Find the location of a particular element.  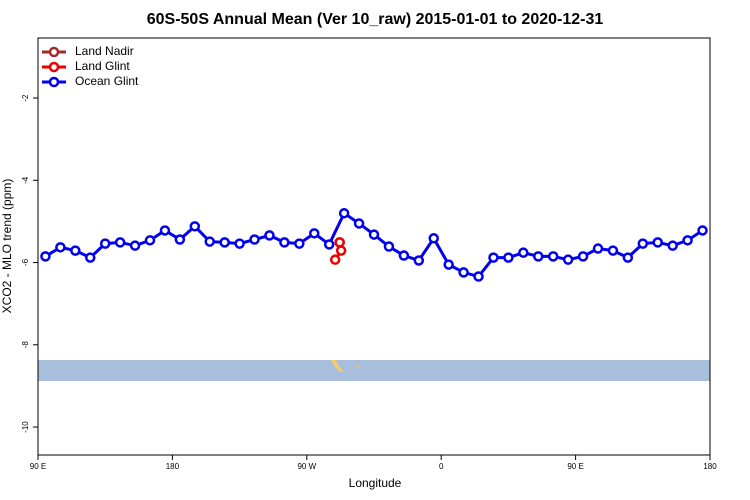

legend-label: Ocean Glint is located at coordinates (107, 81).